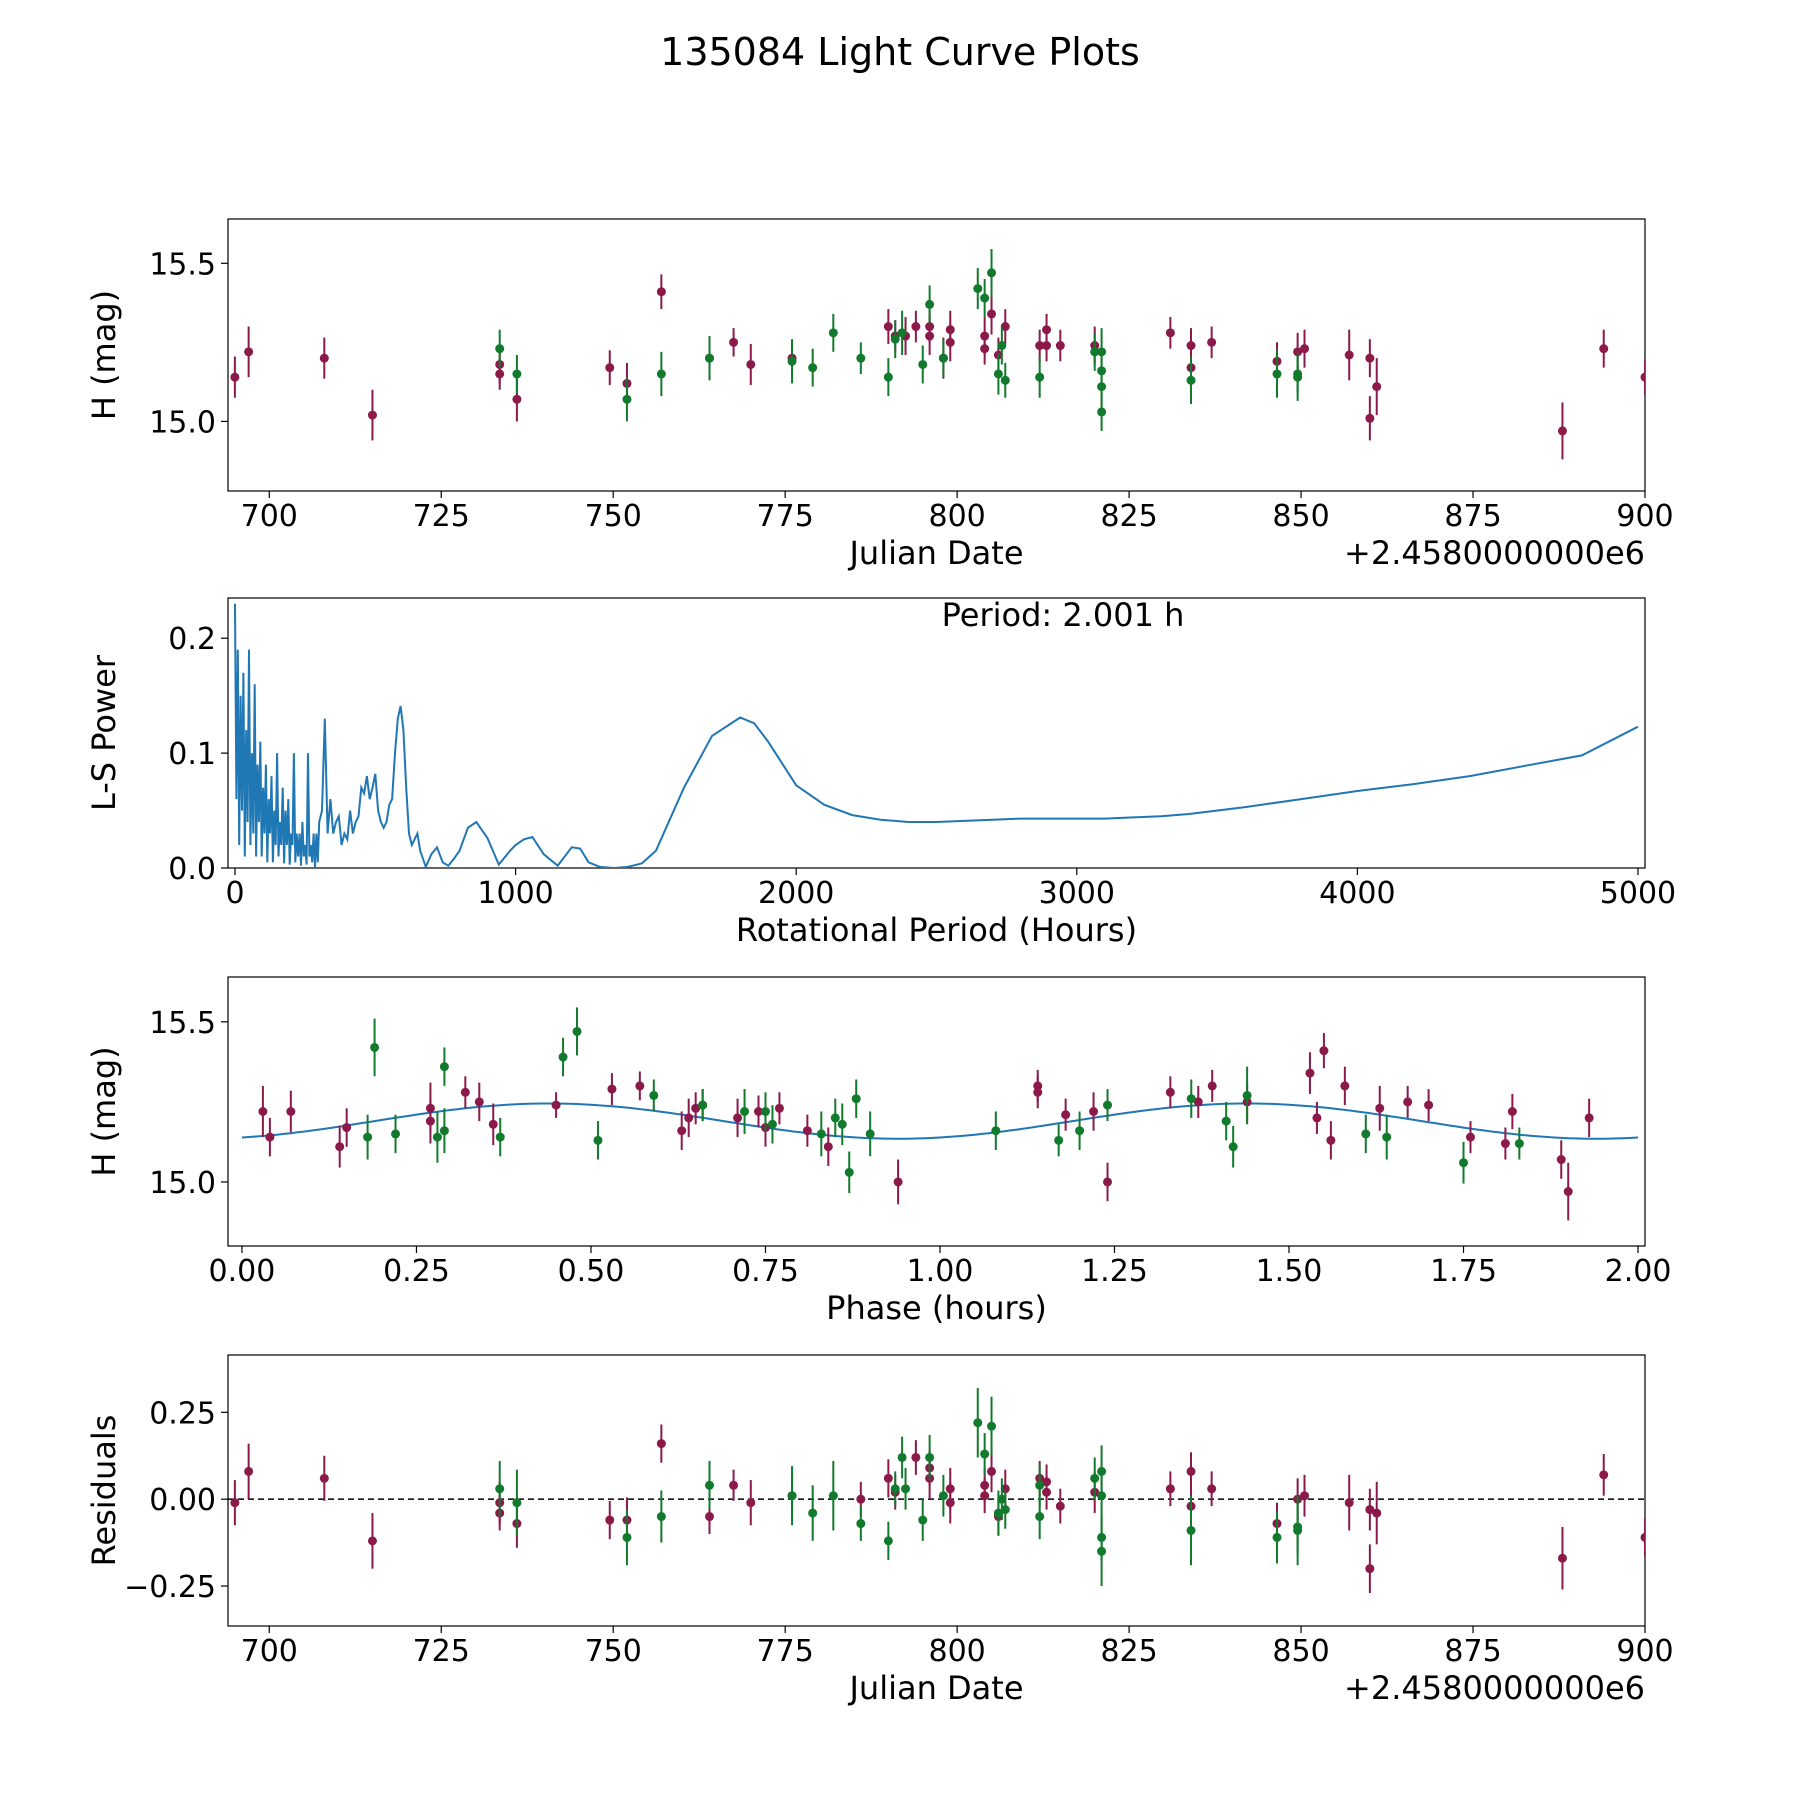 Image resolution: width=1800 pixels, height=1800 pixels. Describe the element at coordinates (1114, 1271) in the screenshot. I see `x-tick-label: 1.25` at that location.